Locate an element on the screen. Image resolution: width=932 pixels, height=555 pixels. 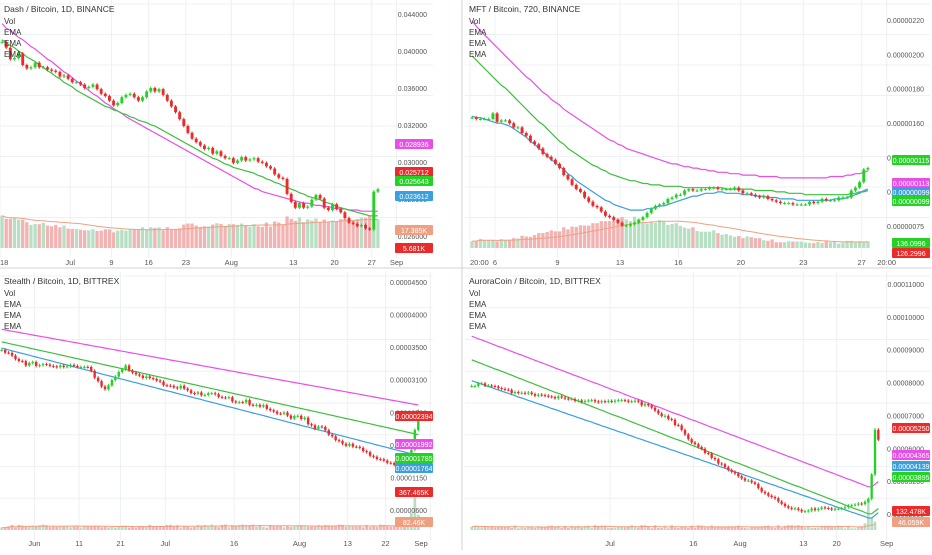
time-axis: Jul 16 Aug 13 20 Sep is located at coordinates (749, 543).